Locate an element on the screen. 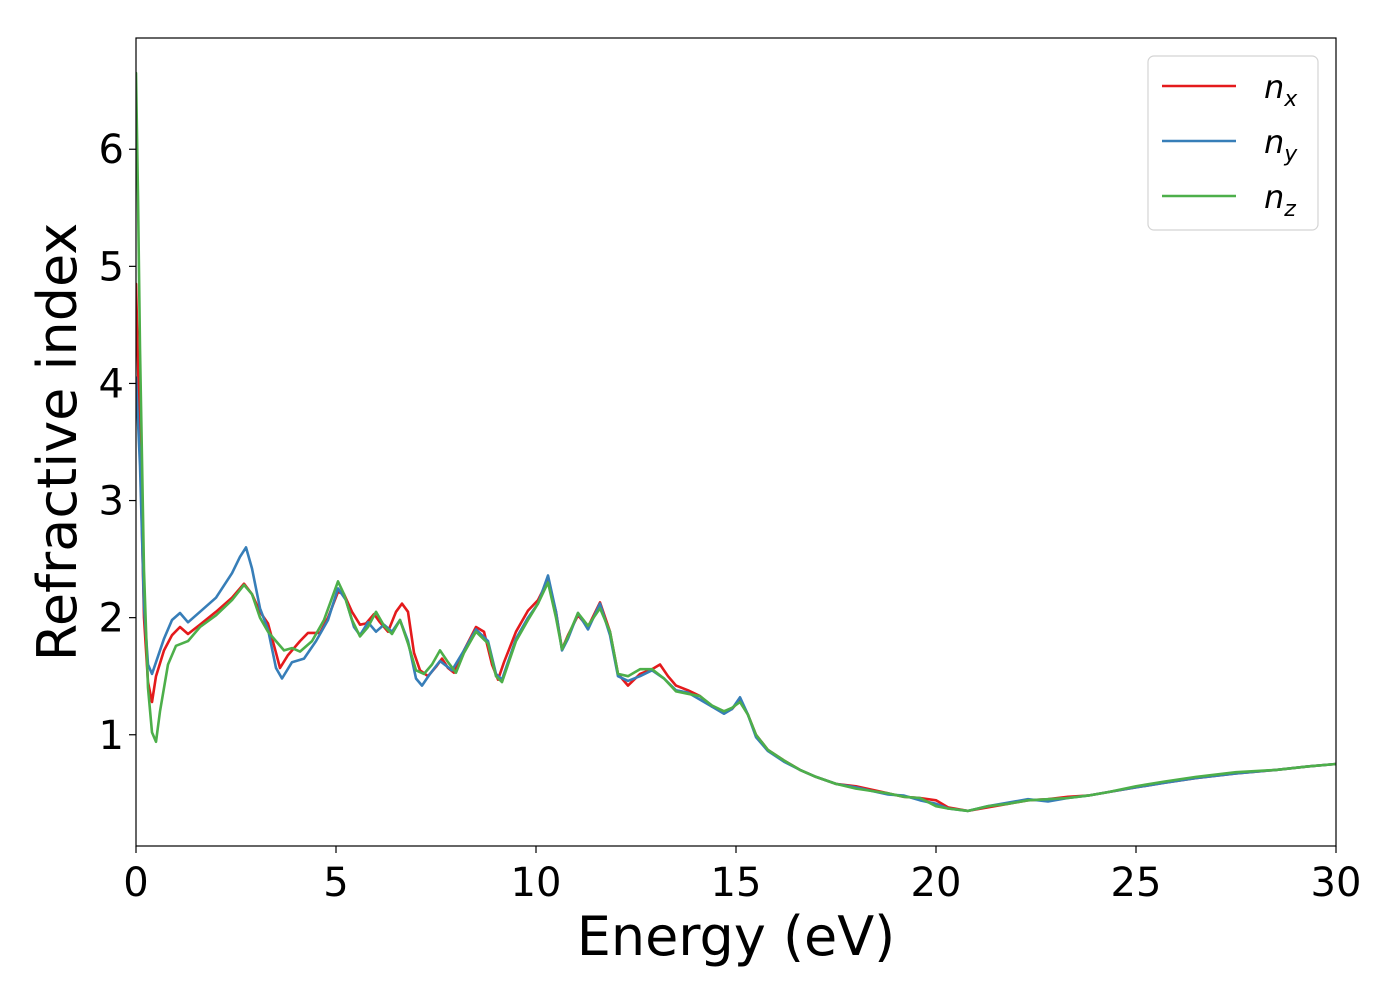  y-tick-label: 4 is located at coordinates (111, 384).